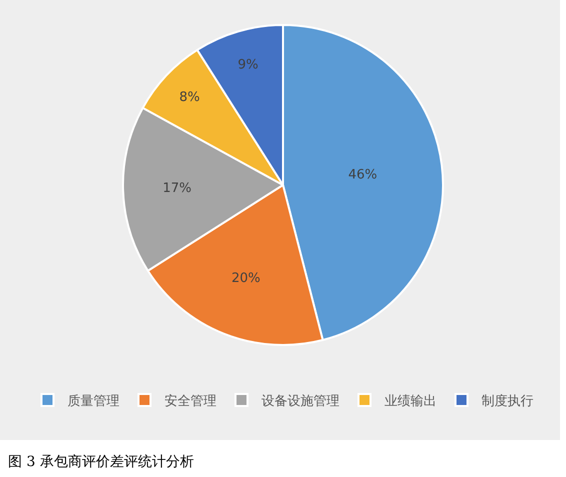  Describe the element at coordinates (363, 174) in the screenshot. I see `data-label: 46%` at that location.